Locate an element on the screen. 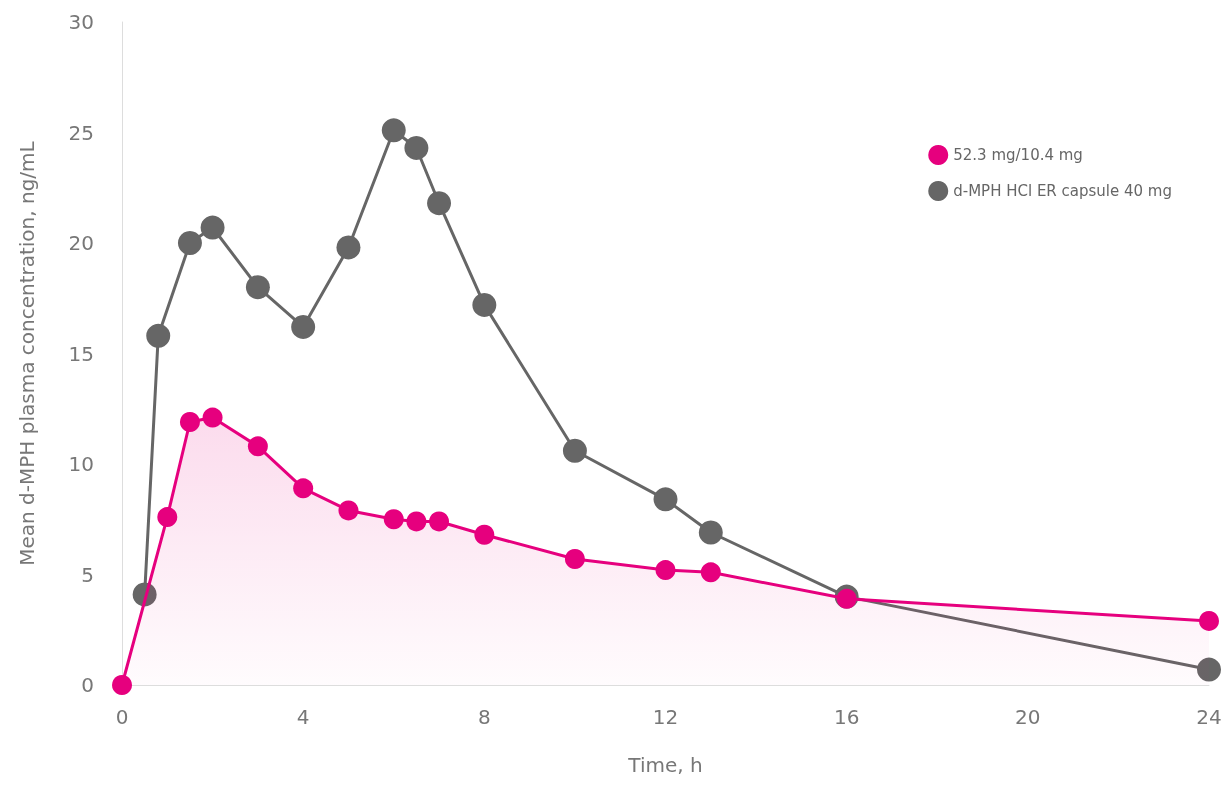 The image size is (1227, 799). x-tick-label: 12 is located at coordinates (665, 717).